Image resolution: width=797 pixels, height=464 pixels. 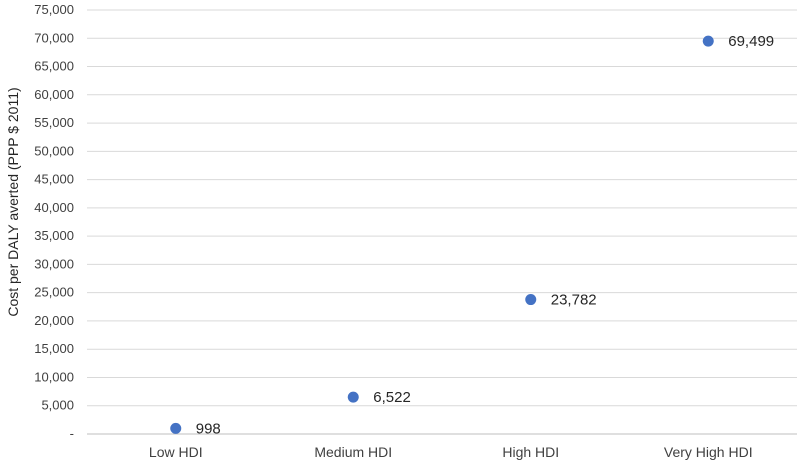 What do you see at coordinates (353, 452) in the screenshot?
I see `x-category-label: Medium HDI` at bounding box center [353, 452].